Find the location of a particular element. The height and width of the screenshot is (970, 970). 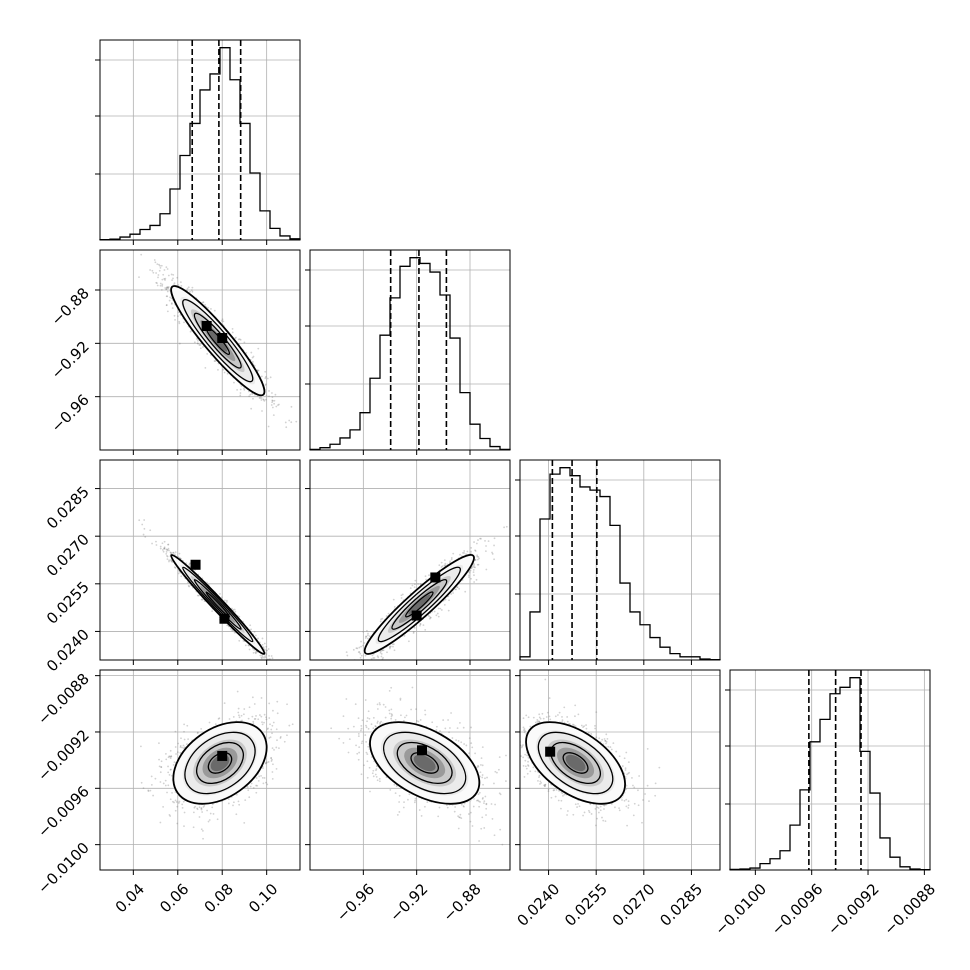

histogram-step is located at coordinates (620, 564).